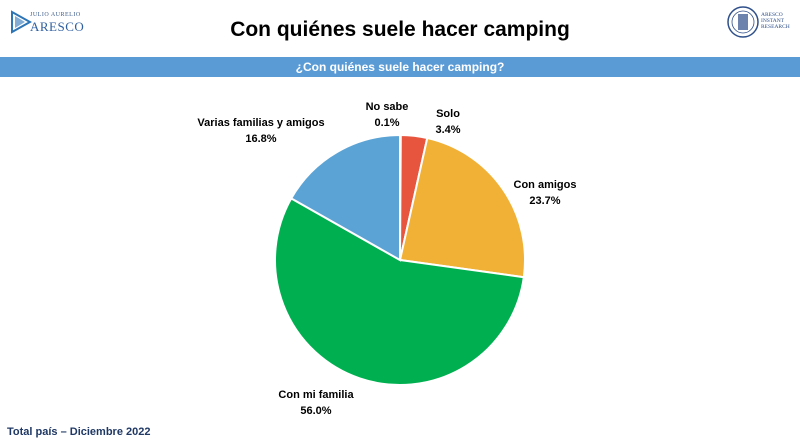 Image resolution: width=800 pixels, height=444 pixels. What do you see at coordinates (462, 207) in the screenshot?
I see `pie-slice-con-amigos` at bounding box center [462, 207].